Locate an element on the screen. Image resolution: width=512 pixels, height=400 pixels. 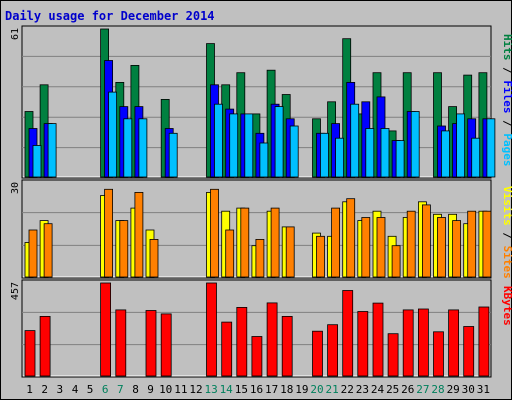
x-tick-label-30: 30 is located at coordinates (468, 389).